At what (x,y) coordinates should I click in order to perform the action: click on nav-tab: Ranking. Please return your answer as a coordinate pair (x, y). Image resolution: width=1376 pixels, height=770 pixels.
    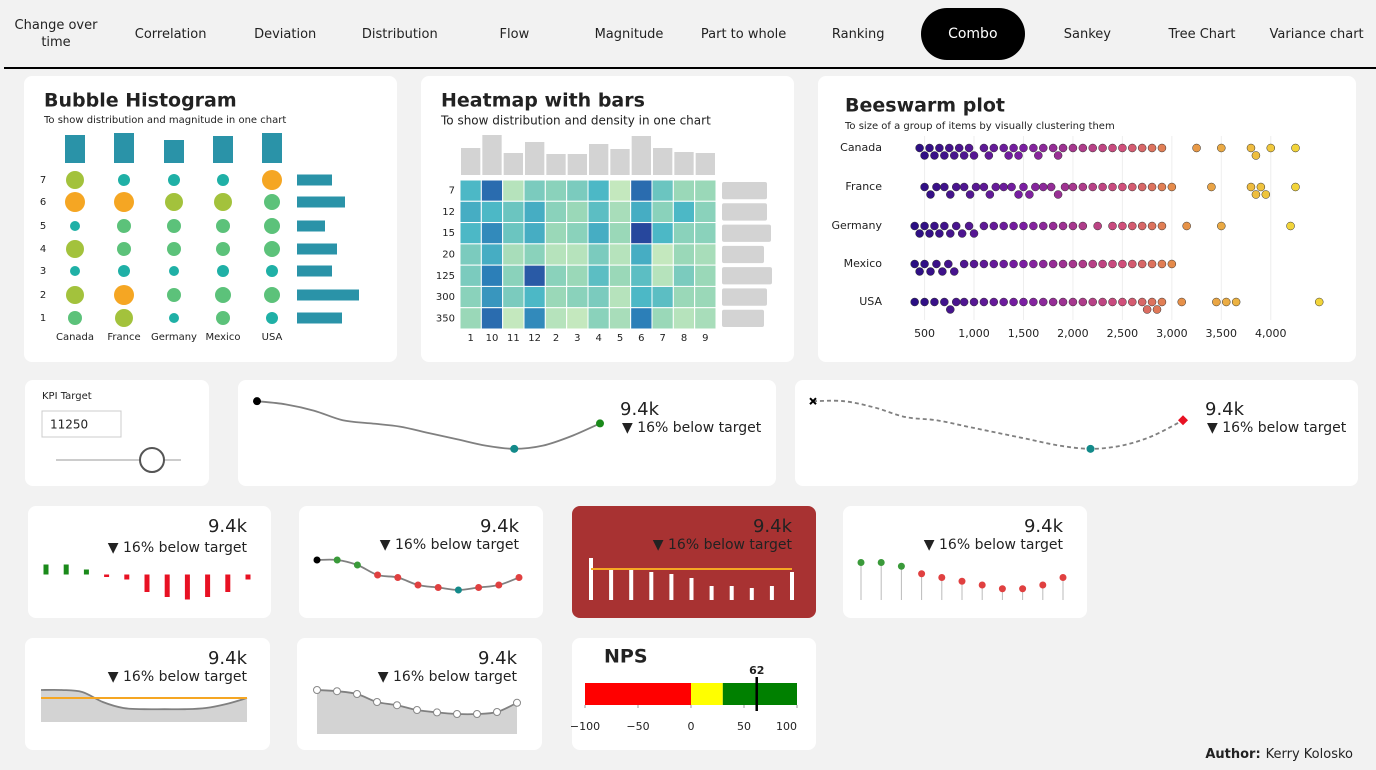
    Looking at the image, I should click on (858, 34).